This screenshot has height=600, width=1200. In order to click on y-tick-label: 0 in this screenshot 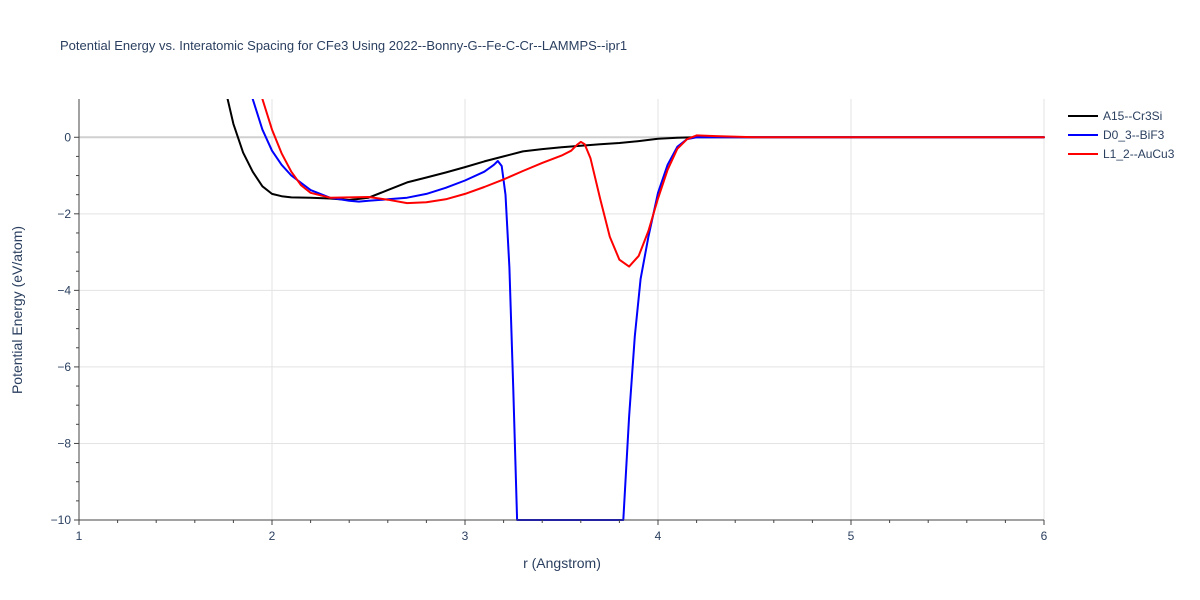, I will do `click(67, 137)`.